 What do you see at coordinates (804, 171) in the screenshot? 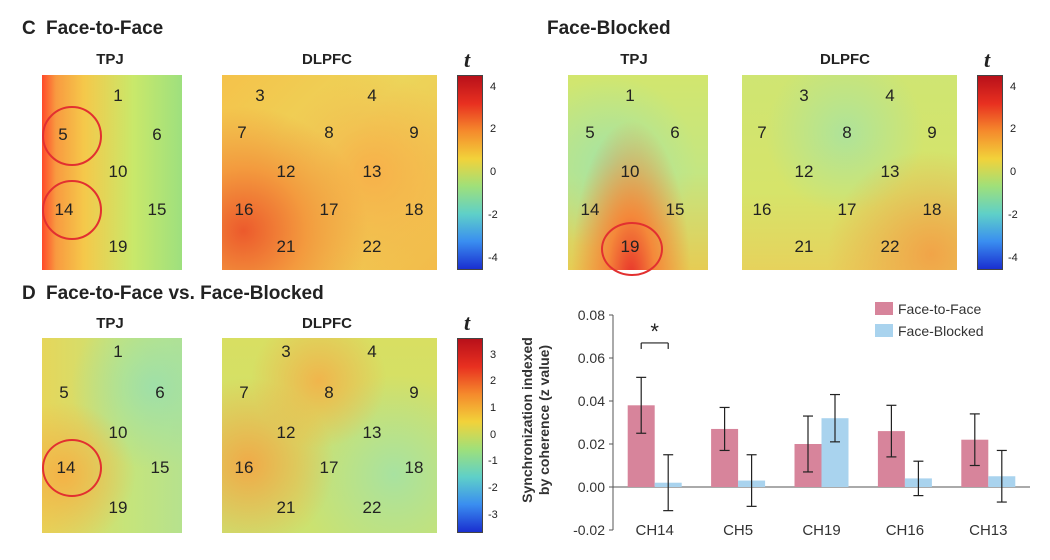
I see `channel-label: 12` at bounding box center [804, 171].